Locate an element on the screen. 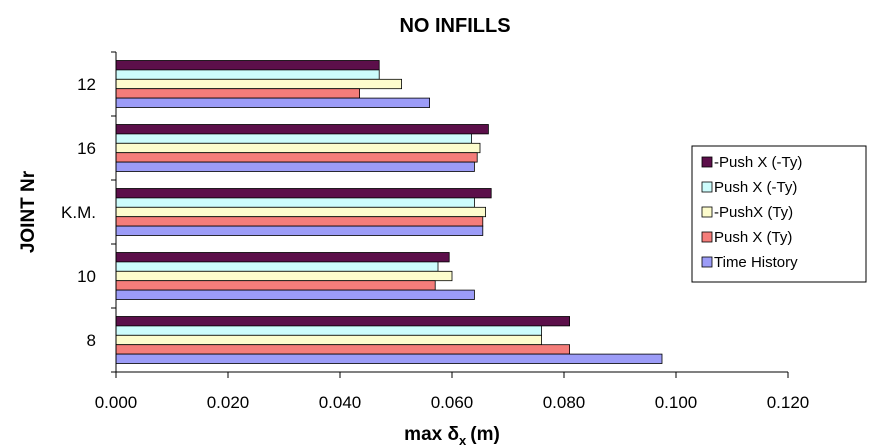 The image size is (888, 448). chart-title: NO INFILLS is located at coordinates (454, 26).